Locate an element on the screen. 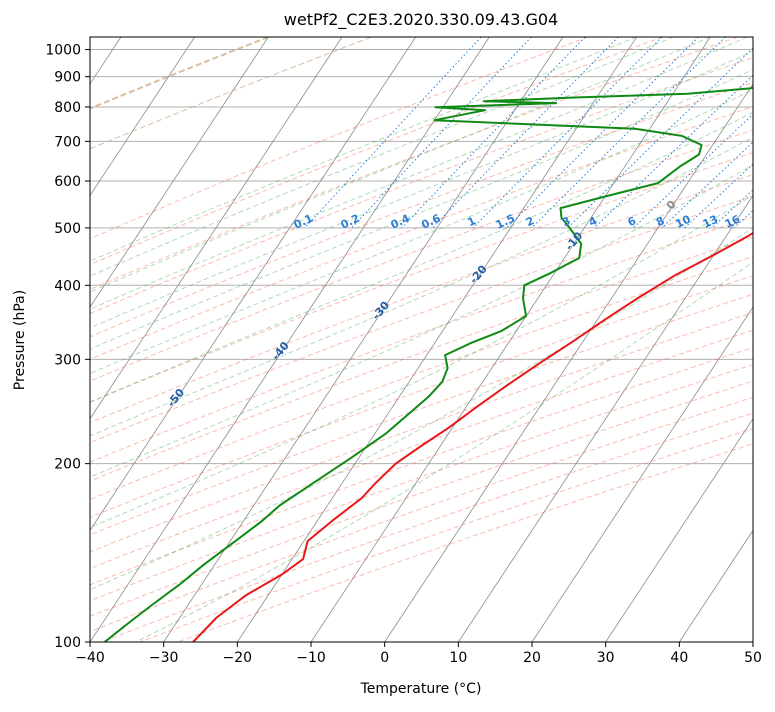 This screenshot has width=775, height=712. x-tick-label: −30 is located at coordinates (164, 658).